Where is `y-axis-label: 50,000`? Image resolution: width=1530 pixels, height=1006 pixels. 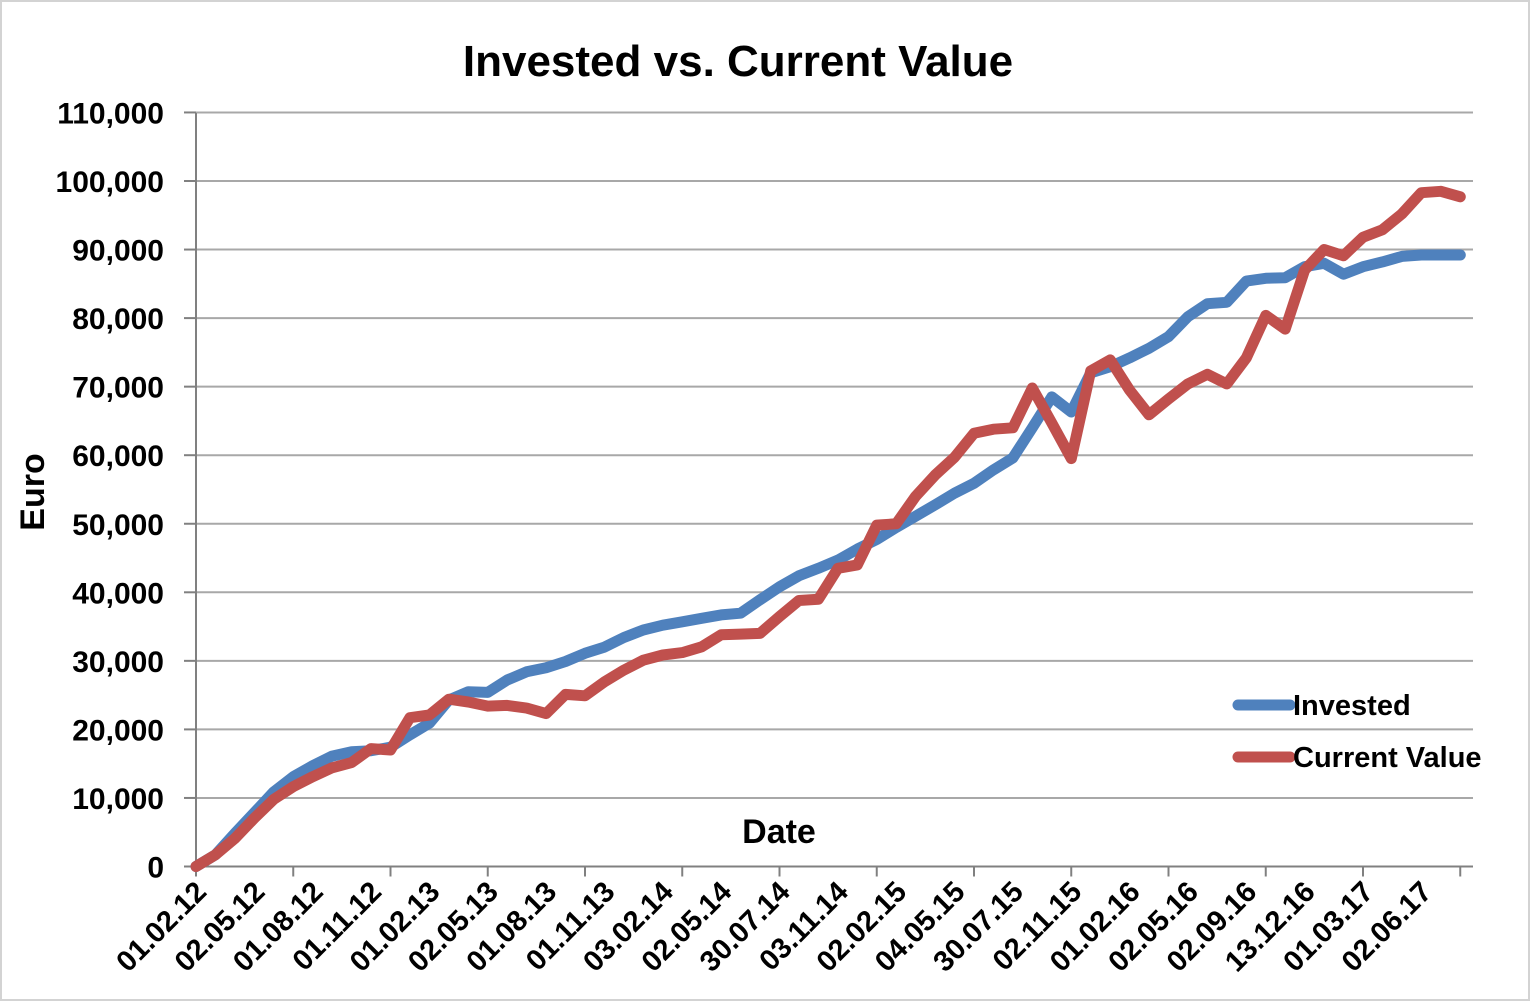 y-axis-label: 50,000 is located at coordinates (118, 525).